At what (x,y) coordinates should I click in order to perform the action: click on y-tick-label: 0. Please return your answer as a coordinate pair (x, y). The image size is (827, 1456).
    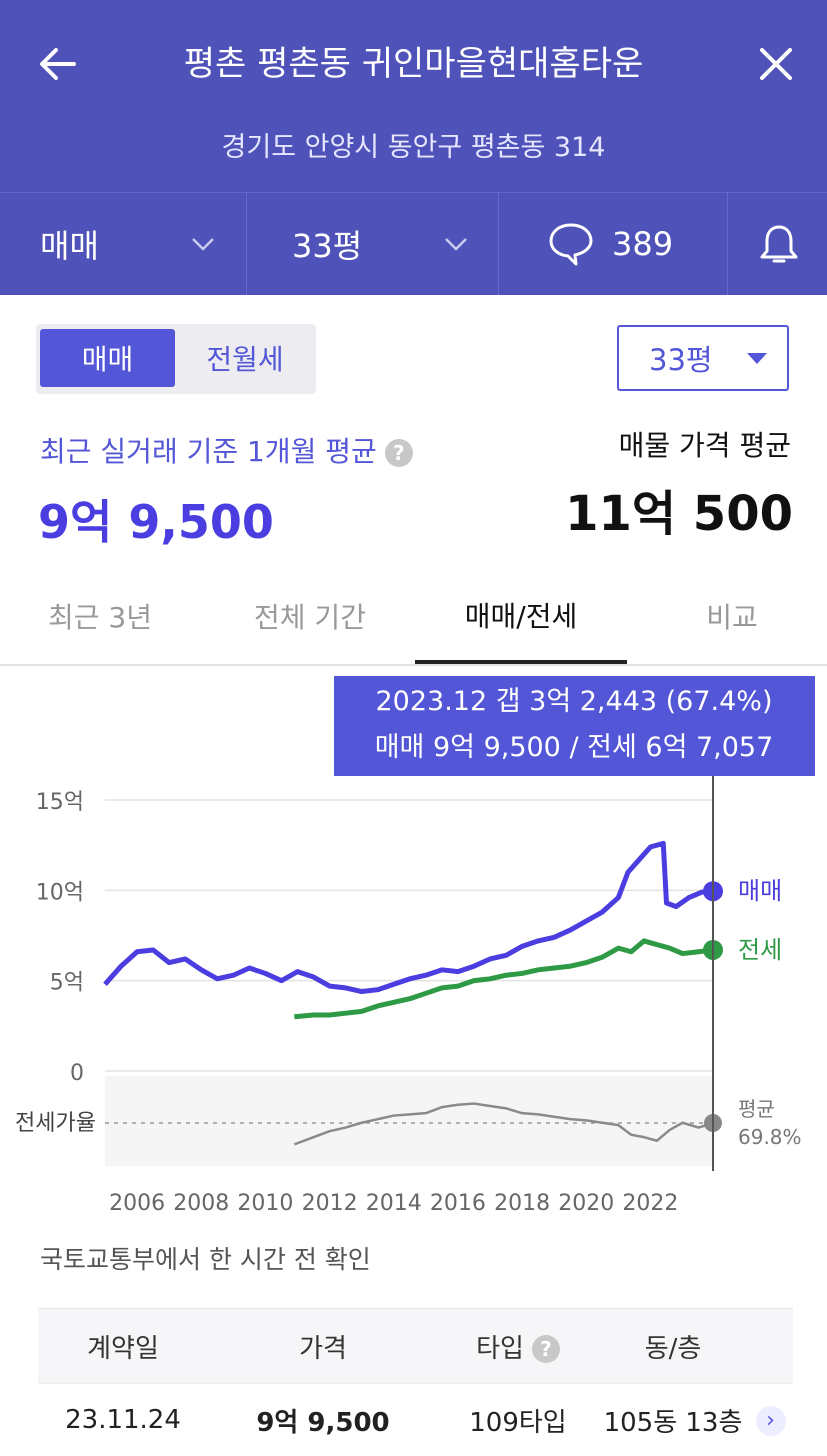
    Looking at the image, I should click on (77, 1073).